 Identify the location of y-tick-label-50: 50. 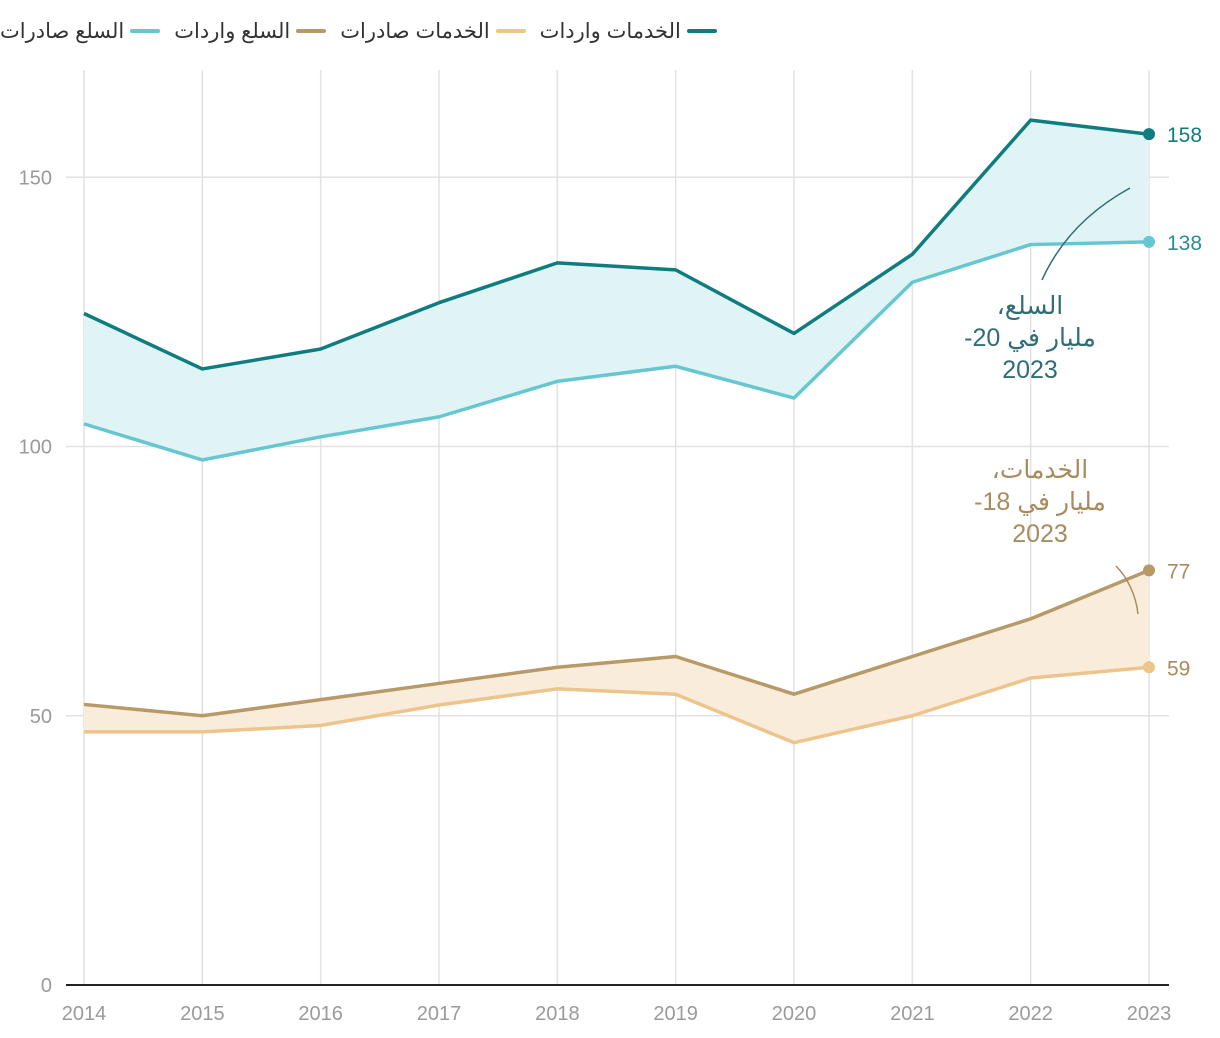
(41, 717).